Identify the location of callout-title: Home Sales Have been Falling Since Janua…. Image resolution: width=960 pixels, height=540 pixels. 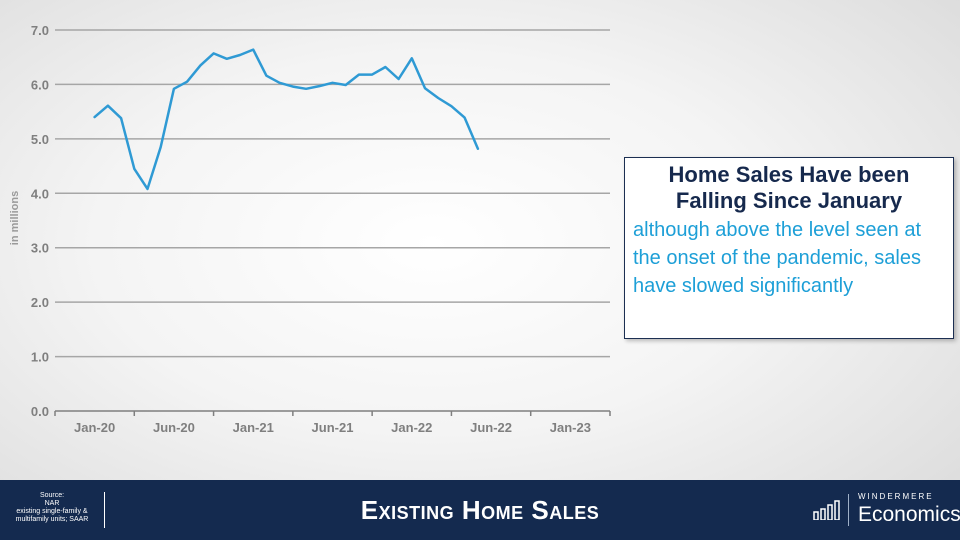
(789, 187).